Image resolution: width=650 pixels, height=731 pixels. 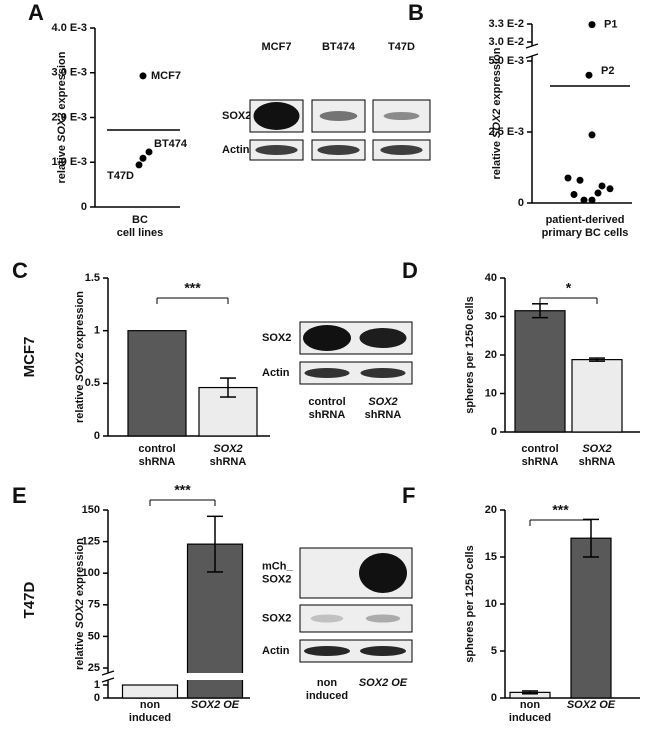 What do you see at coordinates (491, 557) in the screenshot?
I see `y-tick-label: 15` at bounding box center [491, 557].